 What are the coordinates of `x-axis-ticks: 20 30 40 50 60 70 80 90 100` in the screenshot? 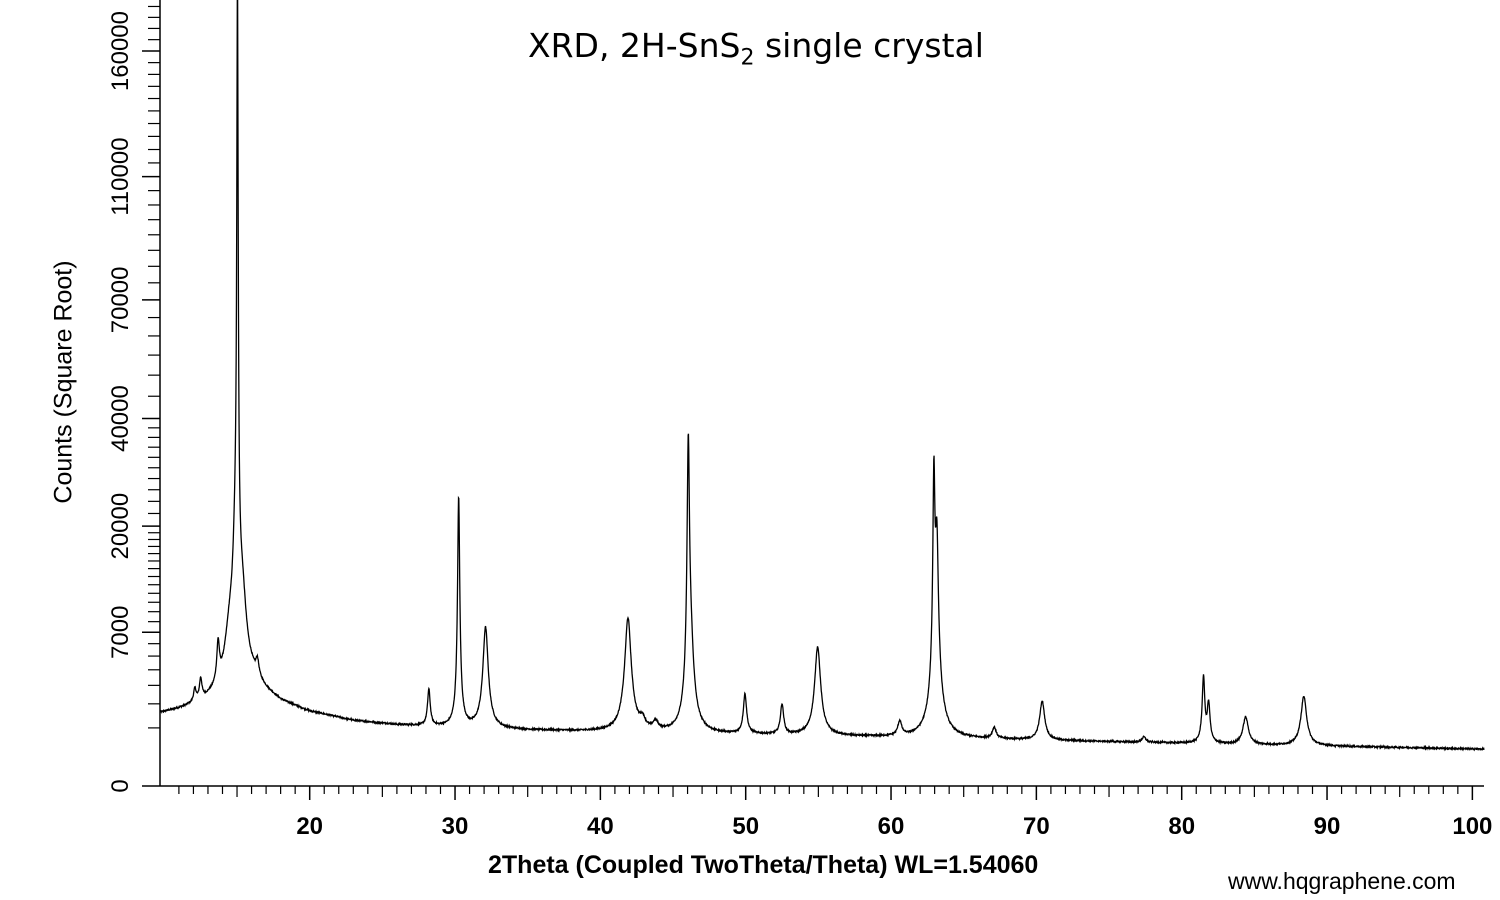 It's located at (894, 813).